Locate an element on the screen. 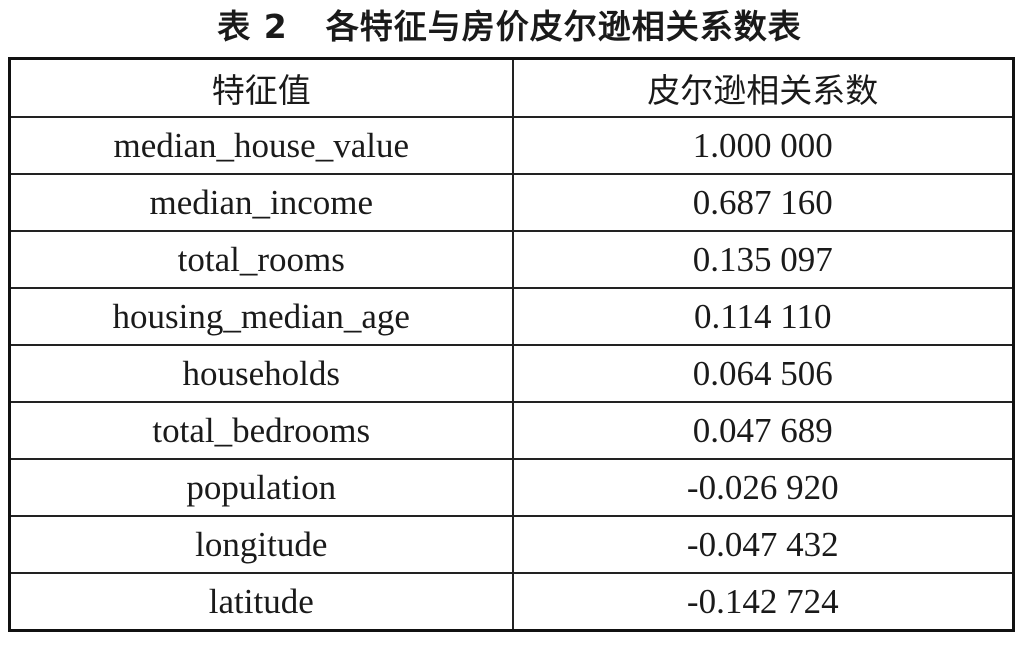 This screenshot has width=1019, height=655. table-caption: 表 2 各特征与房价皮尔逊相关系数表 is located at coordinates (509, 27).